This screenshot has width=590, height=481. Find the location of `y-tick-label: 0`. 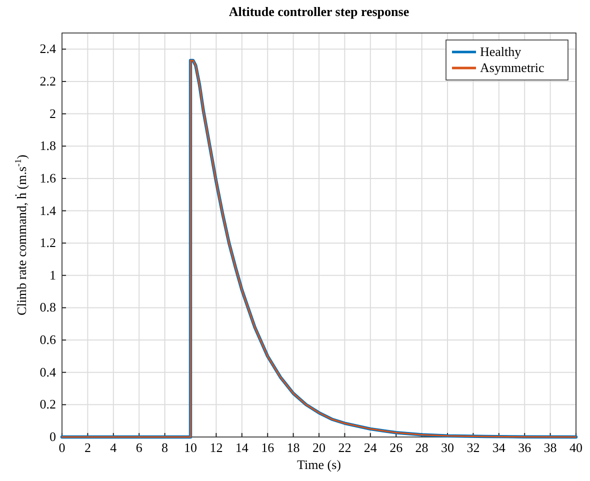

y-tick-label: 0 is located at coordinates (53, 436).